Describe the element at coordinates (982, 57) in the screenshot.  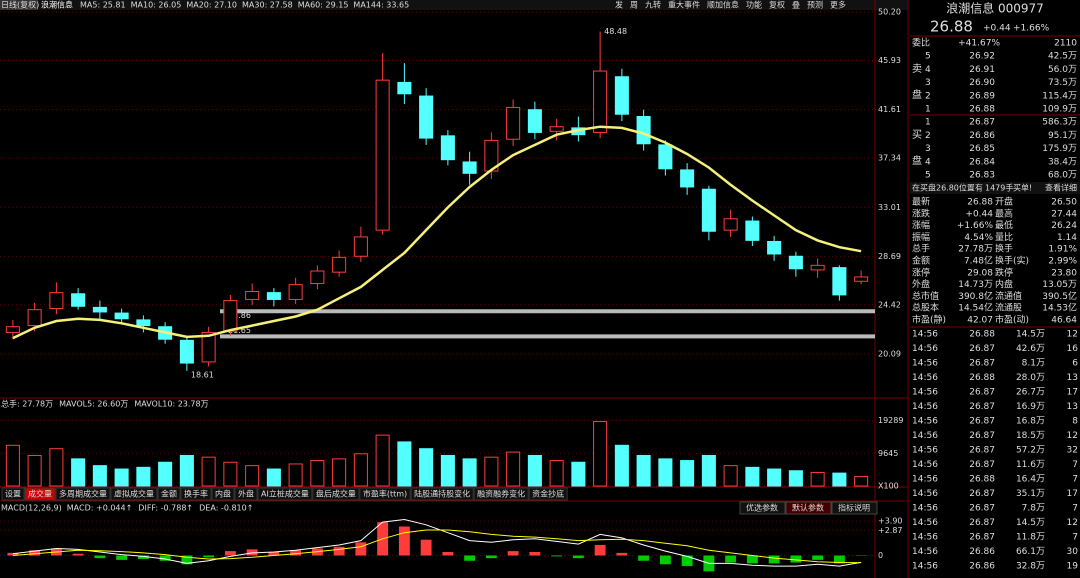
I see `book-price: 26.92` at that location.